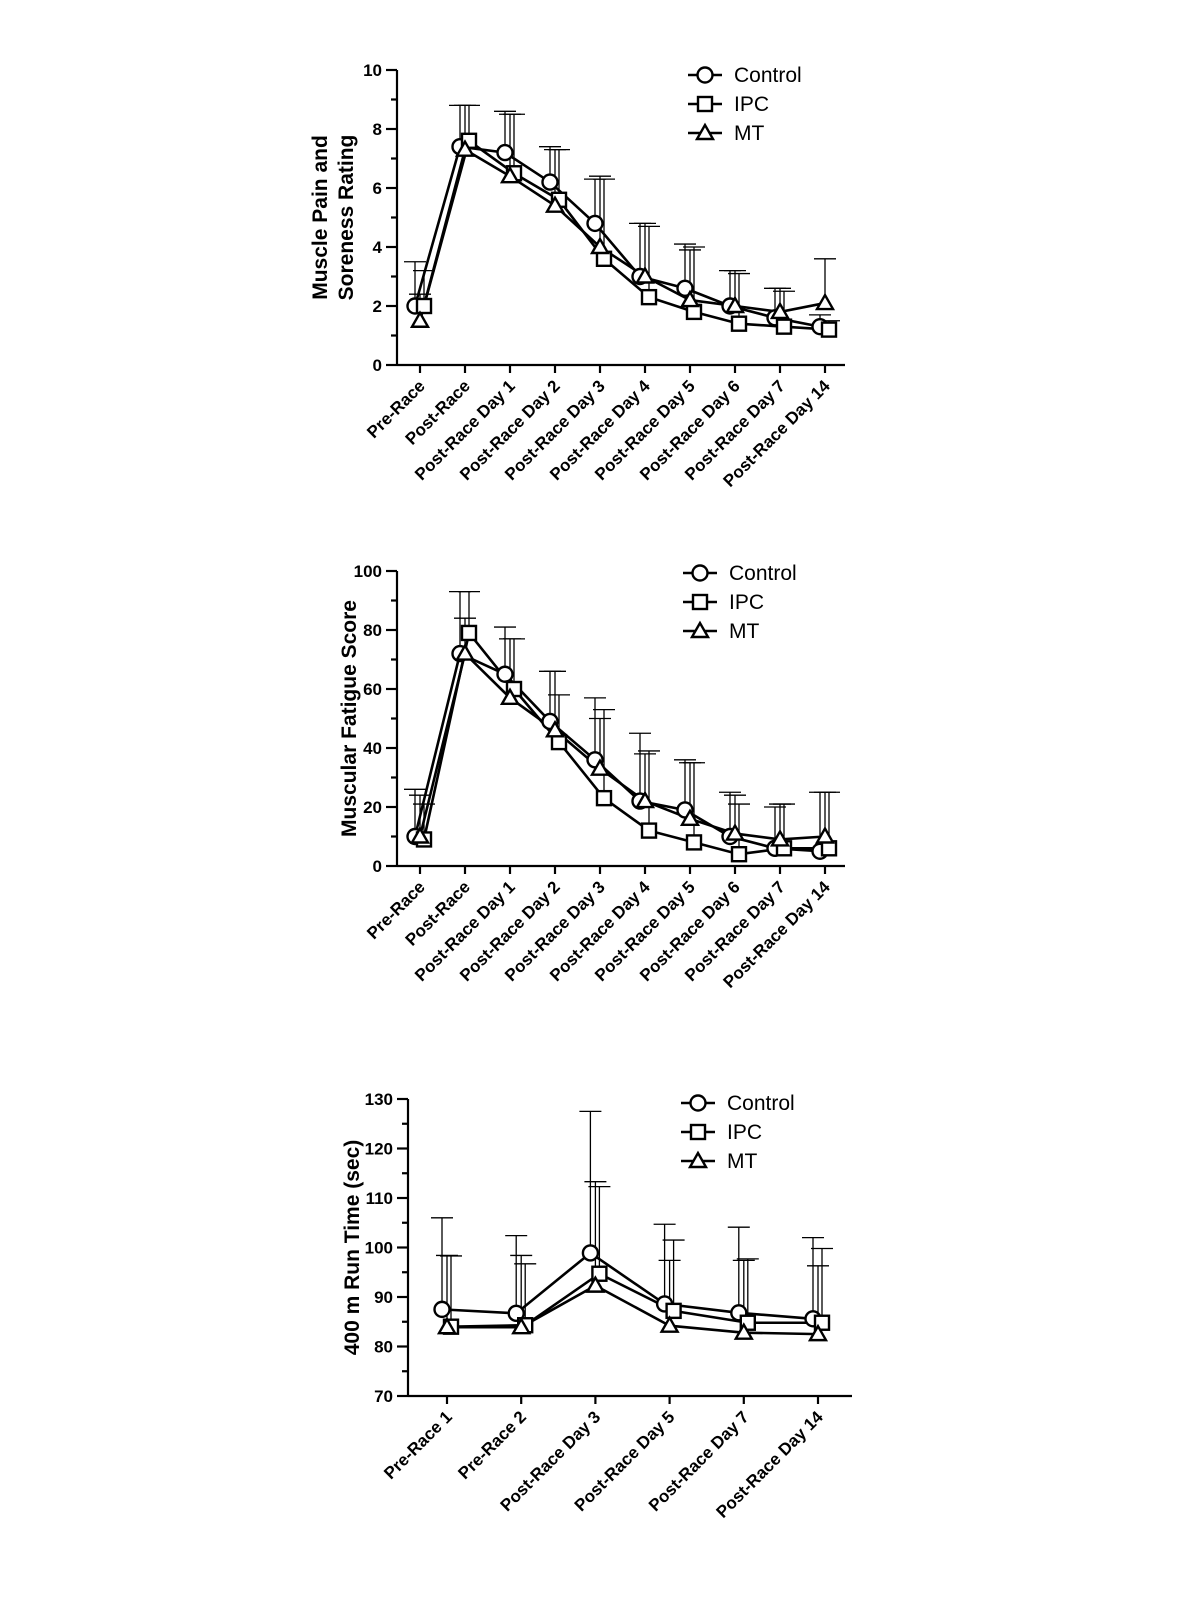 The height and width of the screenshot is (1600, 1200). I want to click on y-axis-title: Muscular Fatigue Score, so click(349, 718).